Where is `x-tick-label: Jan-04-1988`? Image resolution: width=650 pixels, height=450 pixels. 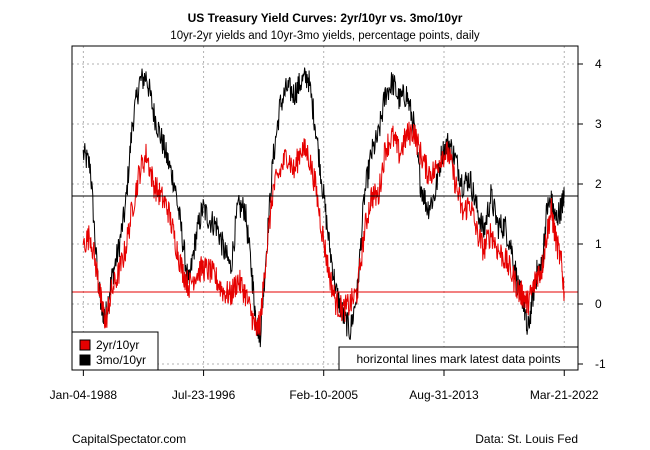 x-tick-label: Jan-04-1988 is located at coordinates (84, 395).